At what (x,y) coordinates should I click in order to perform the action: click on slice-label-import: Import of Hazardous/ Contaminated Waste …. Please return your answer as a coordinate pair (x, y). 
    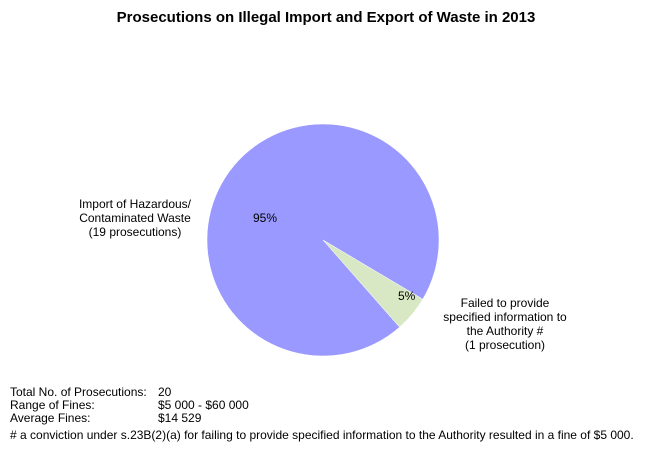
    Looking at the image, I should click on (135, 218).